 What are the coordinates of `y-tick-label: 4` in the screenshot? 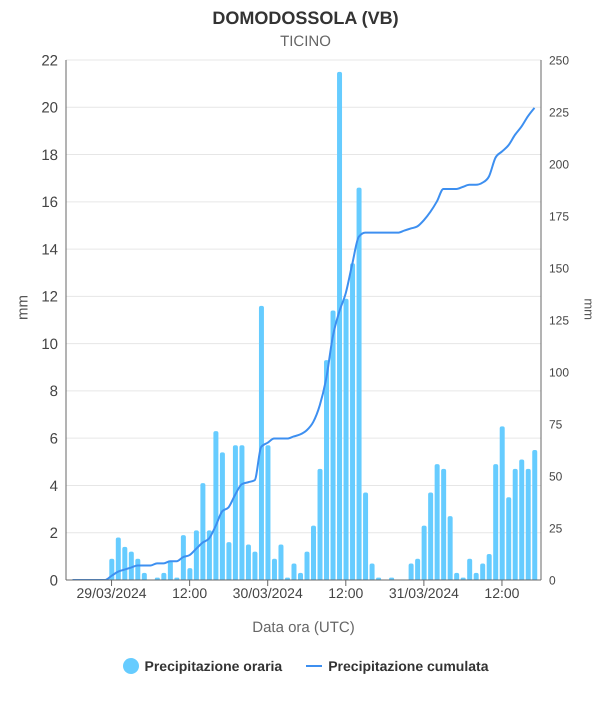 It's located at (54, 486).